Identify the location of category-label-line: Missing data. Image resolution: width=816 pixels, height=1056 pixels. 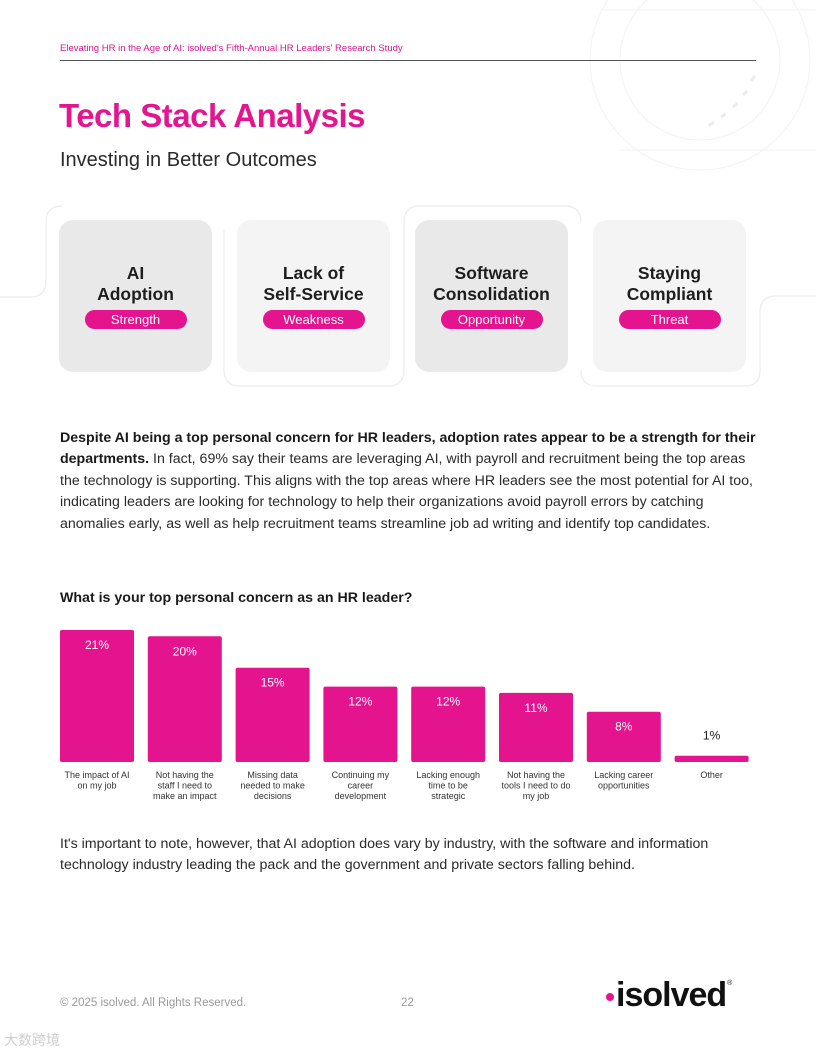
(272, 775).